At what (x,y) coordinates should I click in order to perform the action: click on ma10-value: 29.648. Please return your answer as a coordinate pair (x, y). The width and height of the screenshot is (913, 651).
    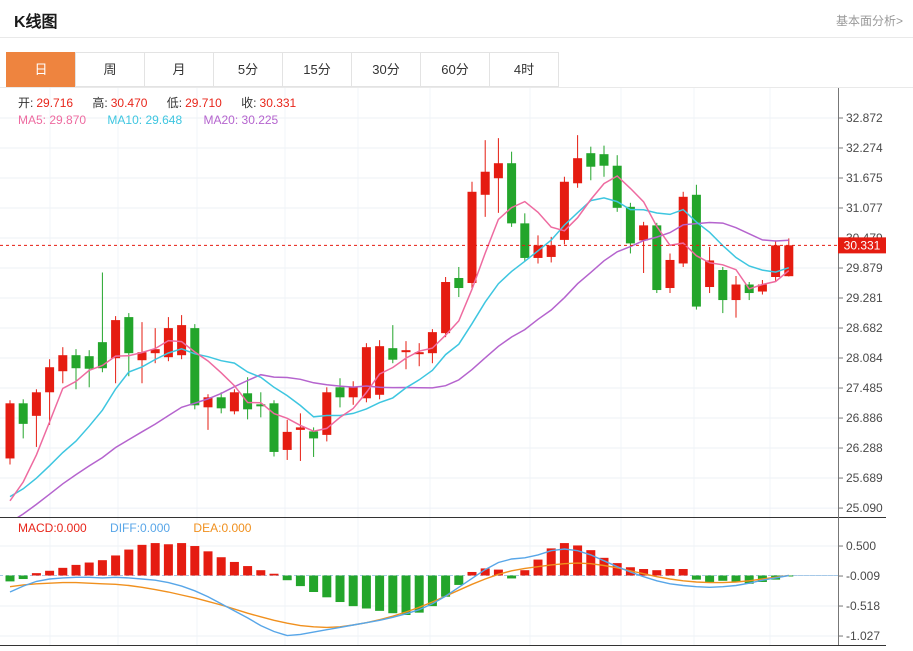
    Looking at the image, I should click on (164, 120).